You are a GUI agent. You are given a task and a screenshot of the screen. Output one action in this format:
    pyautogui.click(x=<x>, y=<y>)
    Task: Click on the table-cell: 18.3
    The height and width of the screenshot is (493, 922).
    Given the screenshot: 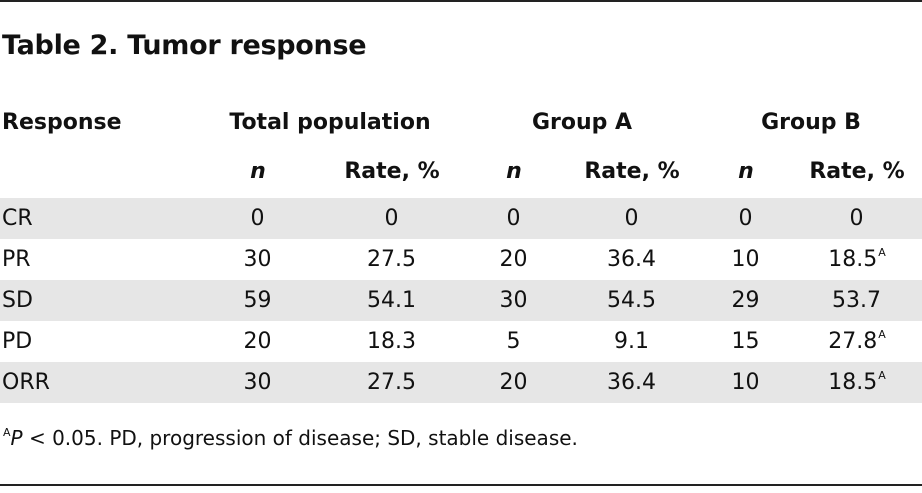 What is the action you would take?
    pyautogui.click(x=391, y=341)
    